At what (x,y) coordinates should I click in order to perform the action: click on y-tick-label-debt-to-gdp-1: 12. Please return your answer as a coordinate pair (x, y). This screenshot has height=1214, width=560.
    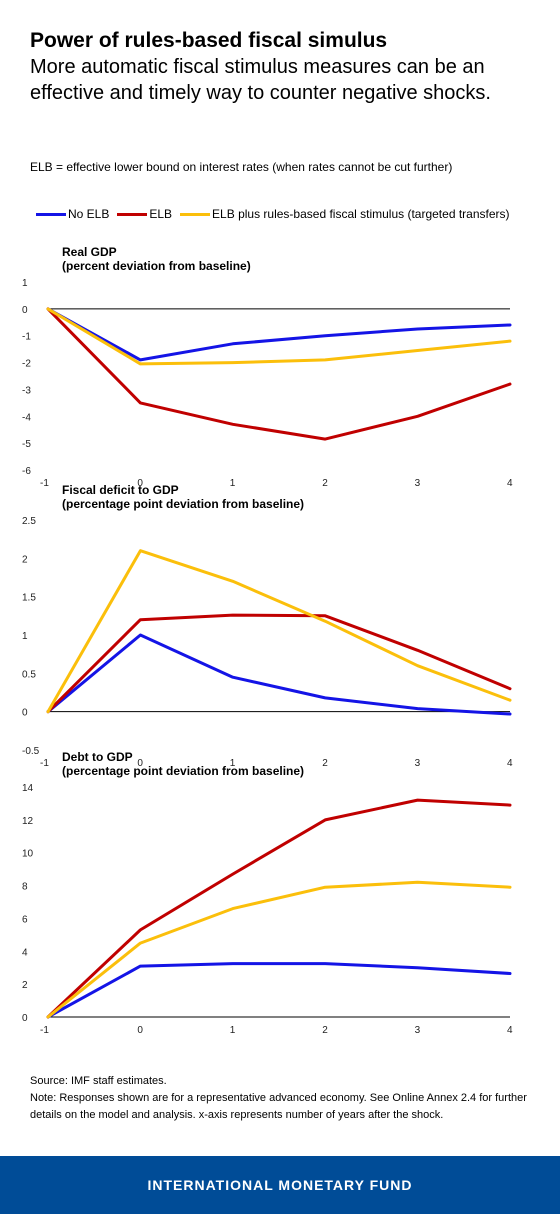
    Looking at the image, I should click on (28, 821).